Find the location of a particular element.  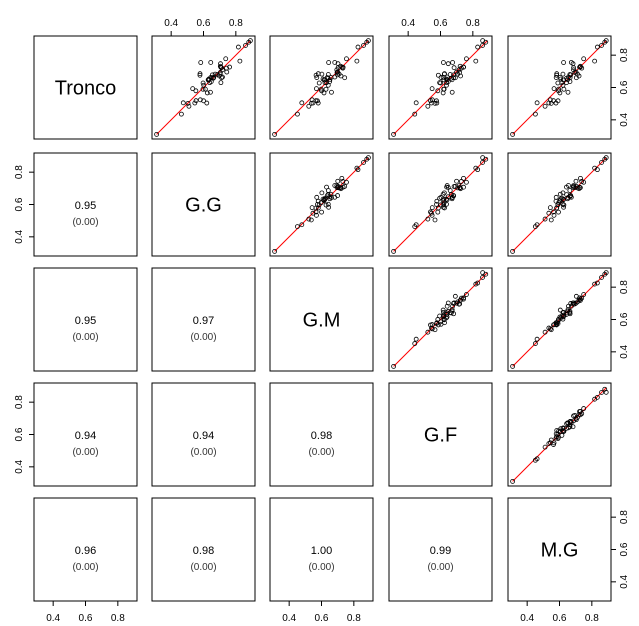

correlation-value-2-1: 0.97 is located at coordinates (203, 321).